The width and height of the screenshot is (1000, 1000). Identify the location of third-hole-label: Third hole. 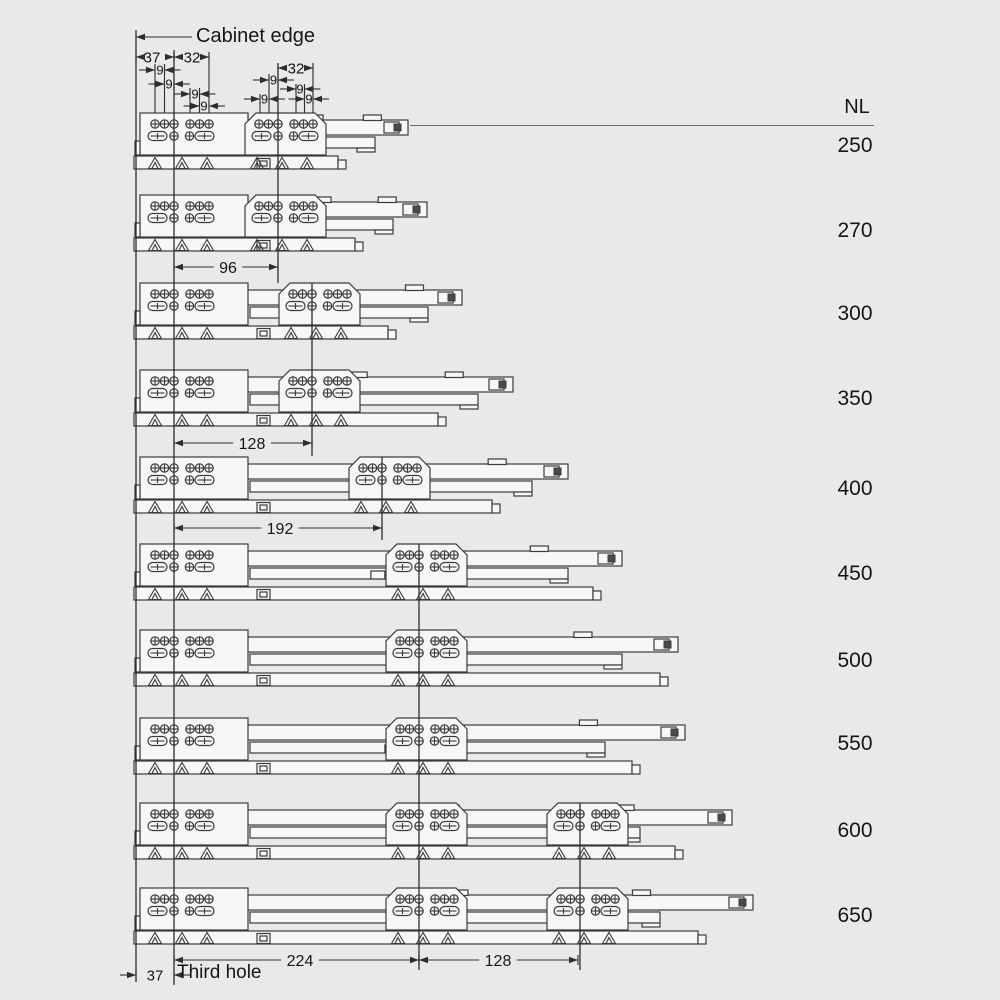
(219, 972).